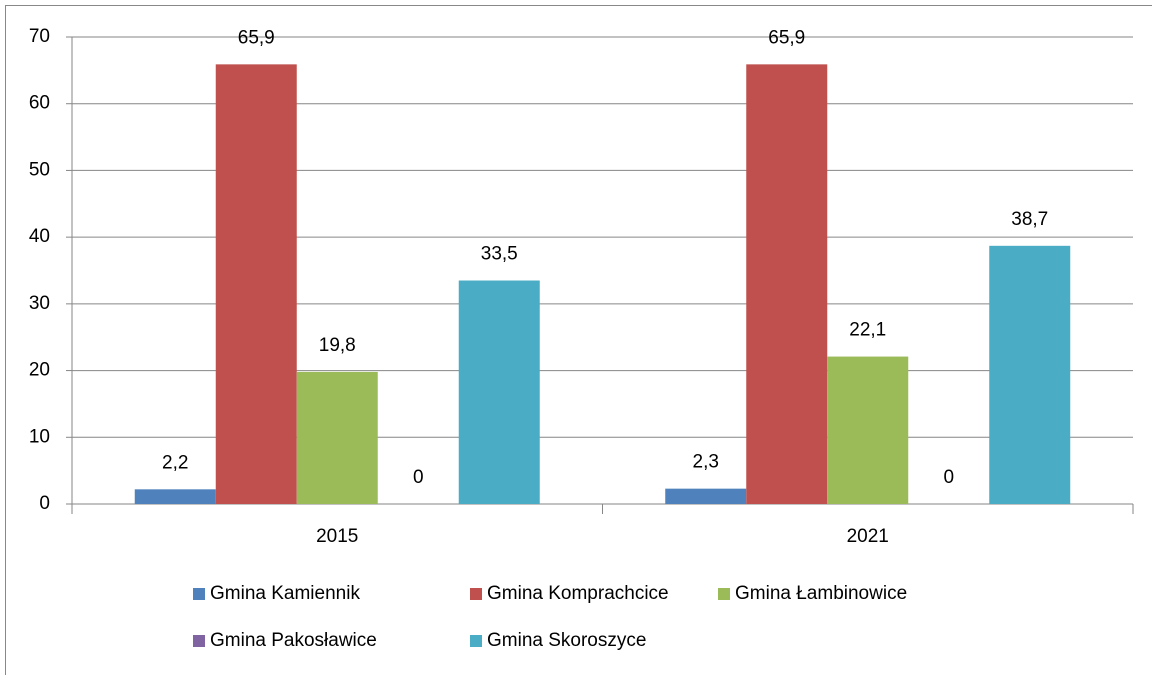 The image size is (1152, 675). Describe the element at coordinates (337, 345) in the screenshot. I see `data-label: 19,8` at that location.